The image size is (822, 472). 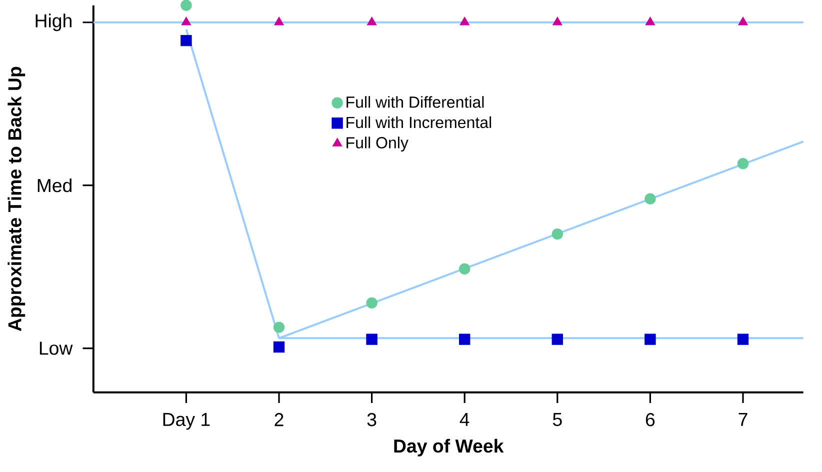 What do you see at coordinates (449, 447) in the screenshot?
I see `x-axis-title: Day of Week` at bounding box center [449, 447].